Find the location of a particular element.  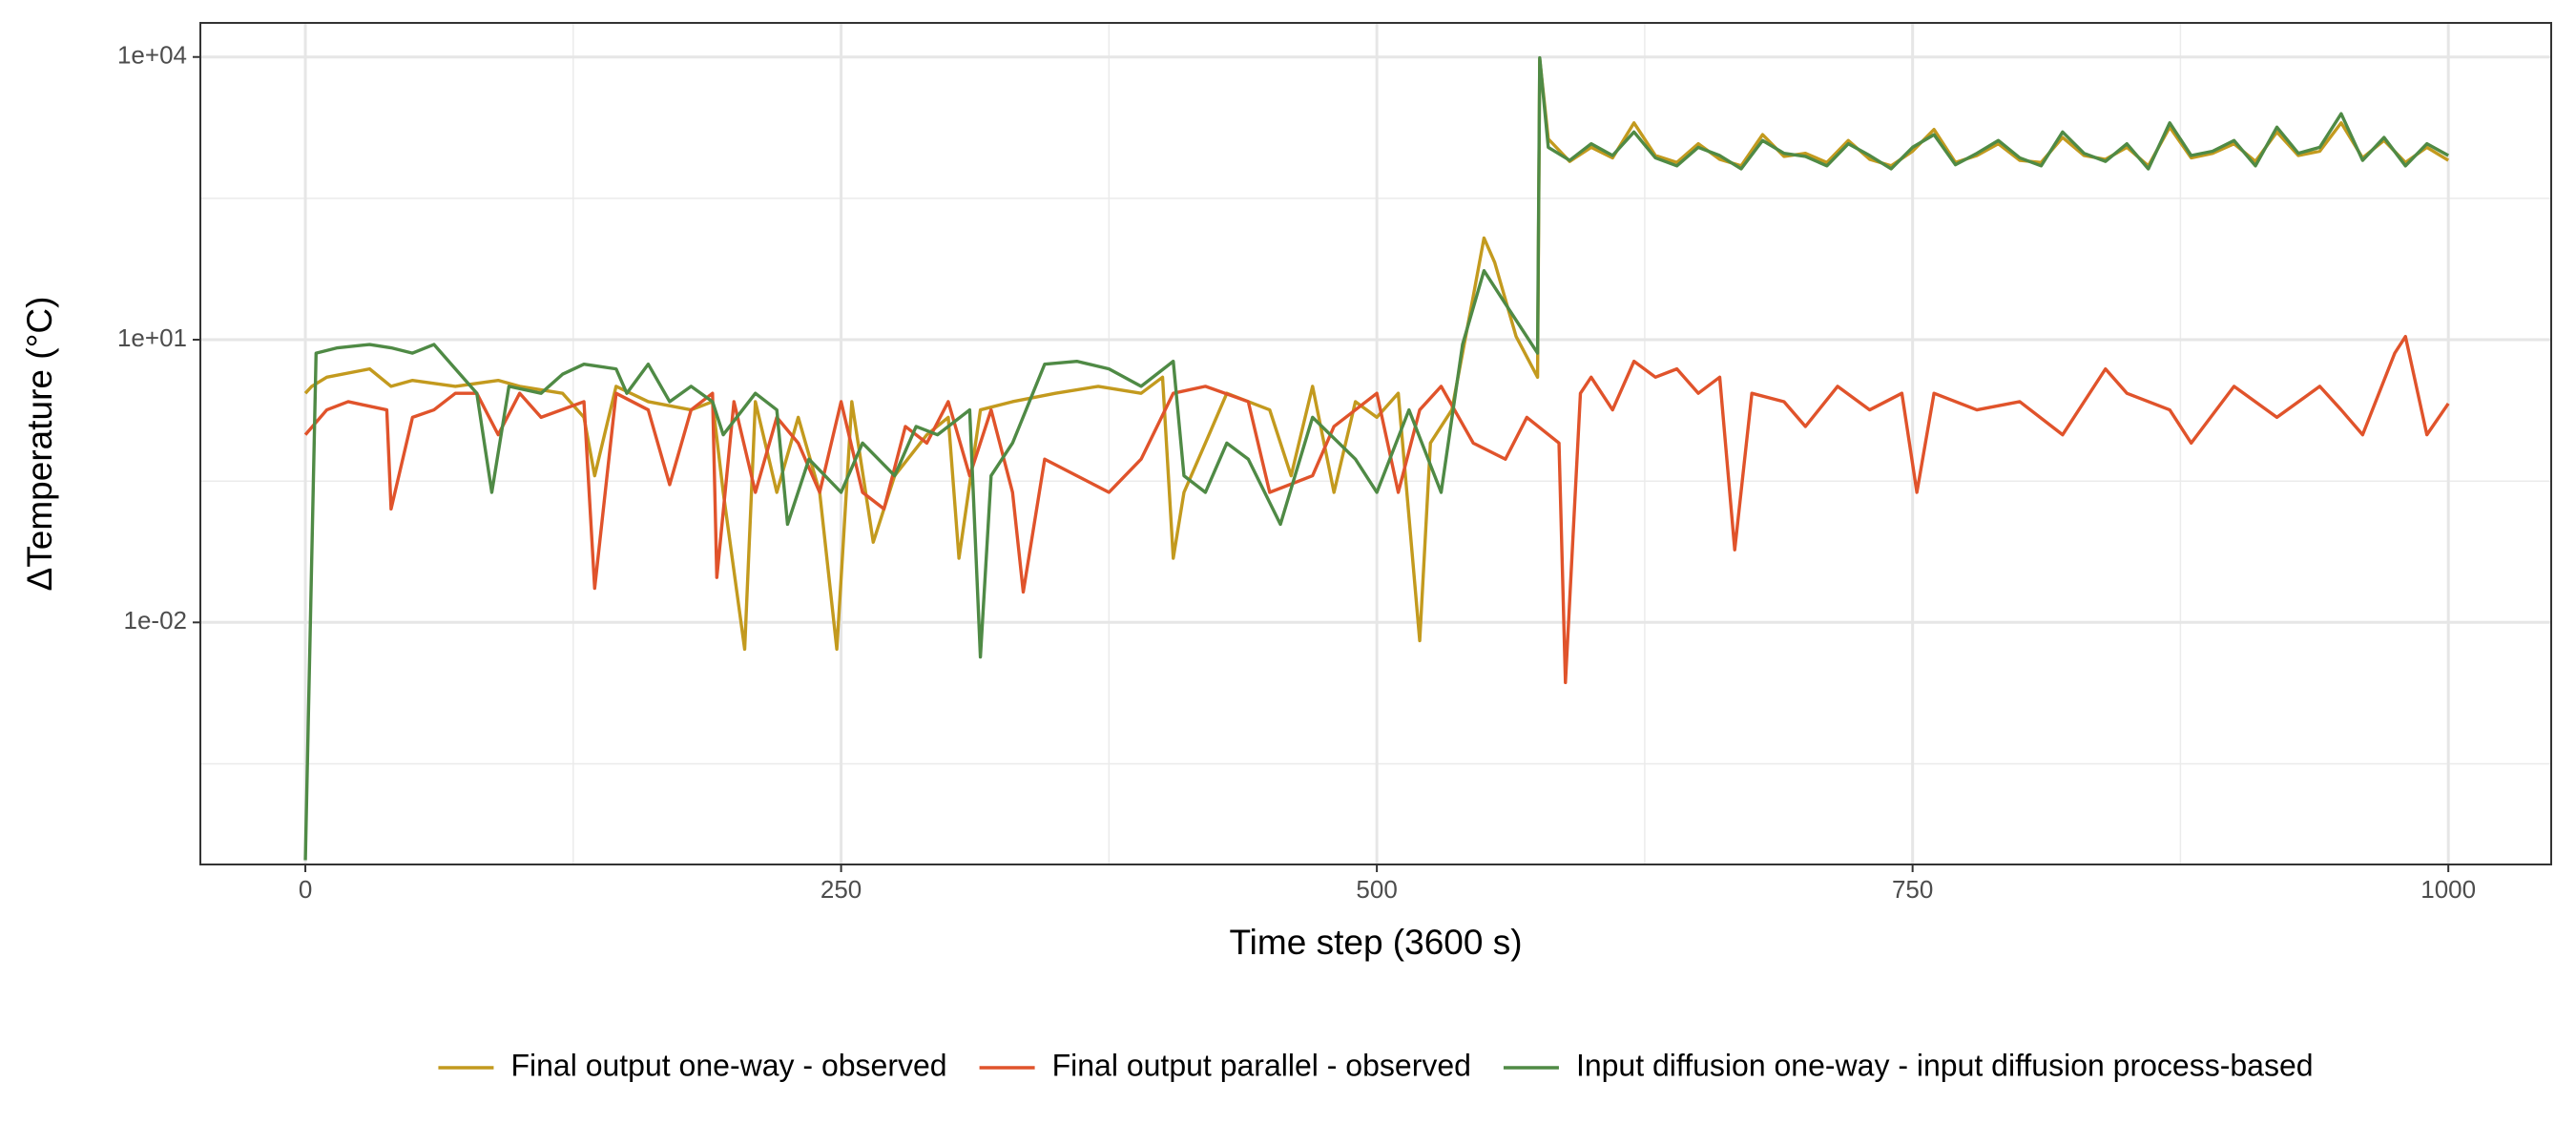

x-axis-title: Time step (3600 s) is located at coordinates (1375, 942).